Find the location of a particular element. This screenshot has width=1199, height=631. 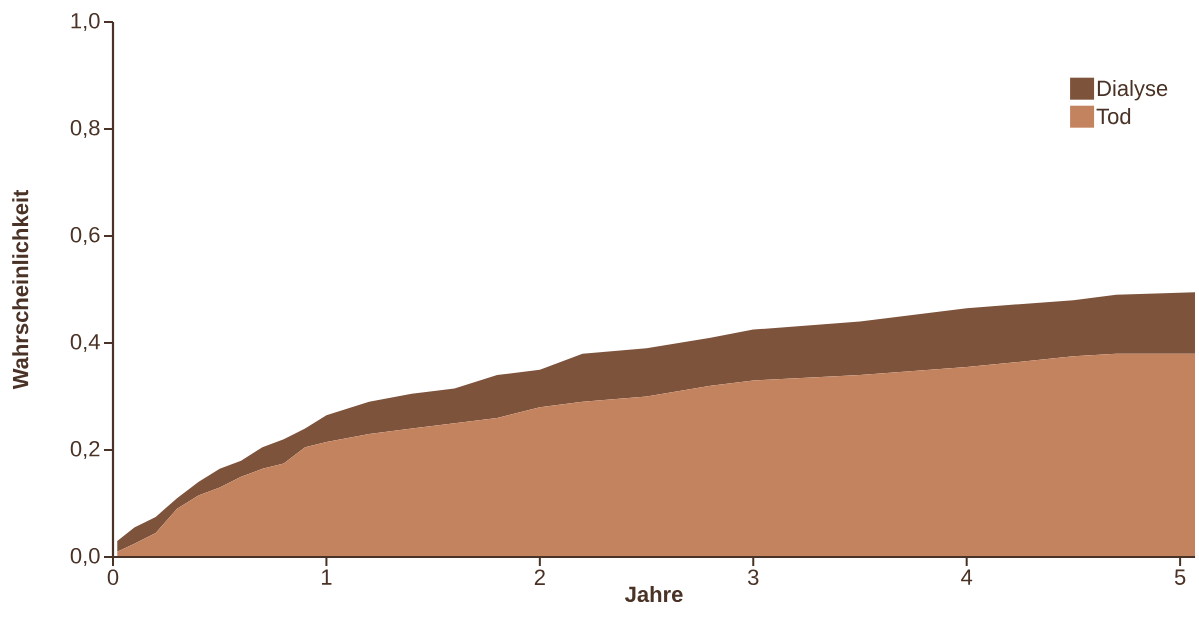

x-tick-label: 4 is located at coordinates (967, 577).